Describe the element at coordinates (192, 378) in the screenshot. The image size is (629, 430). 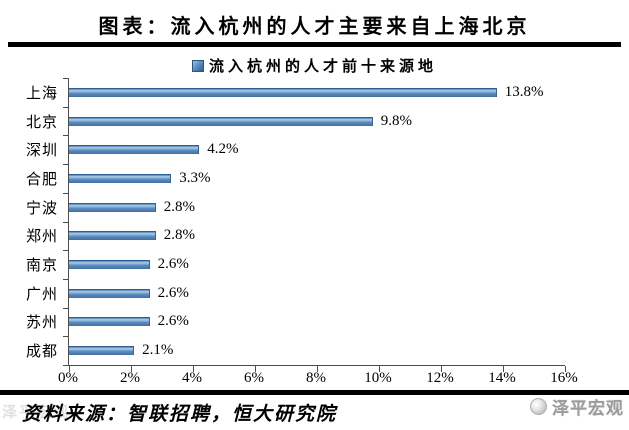
I see `x-tick-label: 4%` at that location.